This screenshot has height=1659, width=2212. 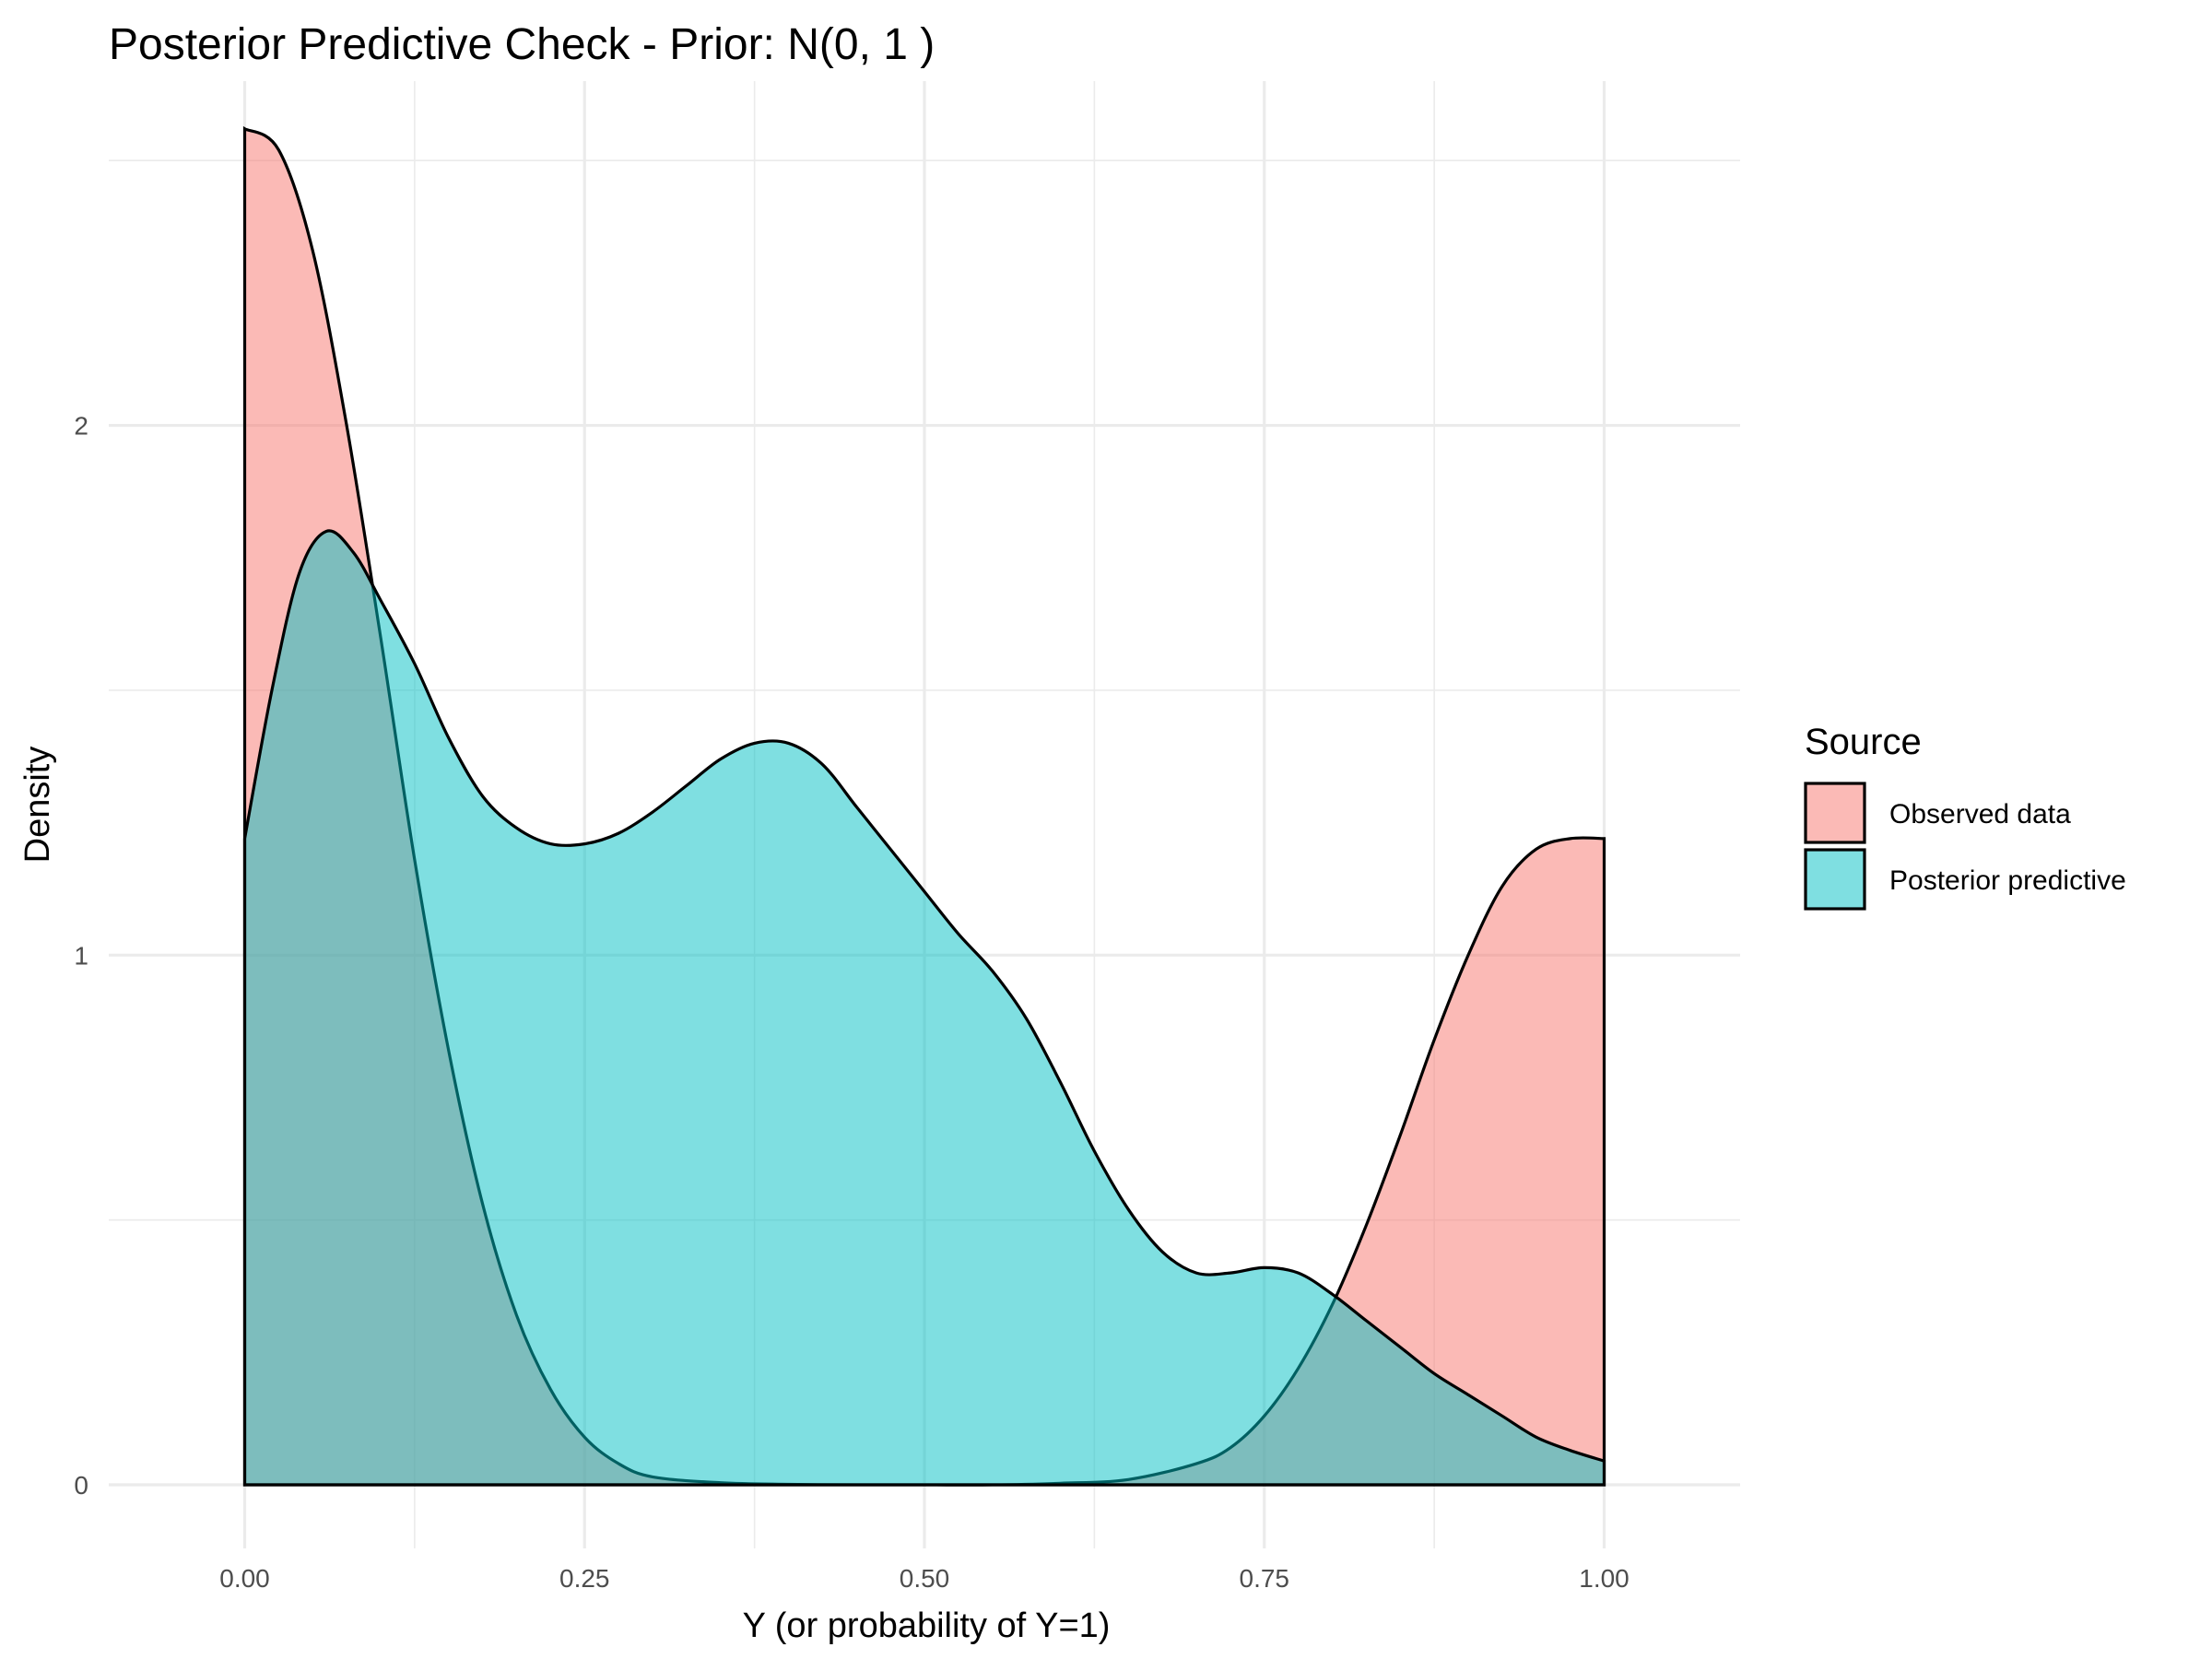 I want to click on y-axis-title: Density, so click(x=37, y=805).